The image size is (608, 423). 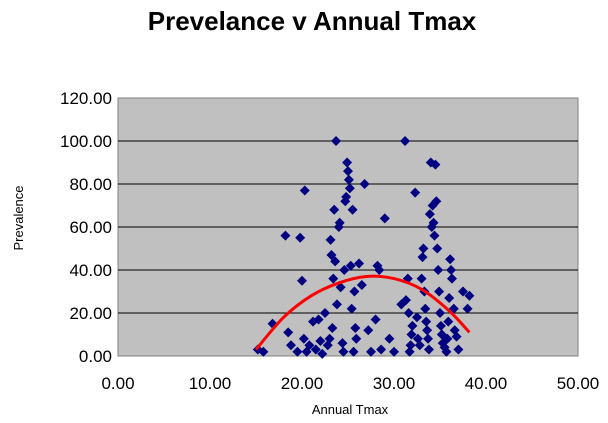 I want to click on y-tick-label: 80.00, so click(x=90, y=184).